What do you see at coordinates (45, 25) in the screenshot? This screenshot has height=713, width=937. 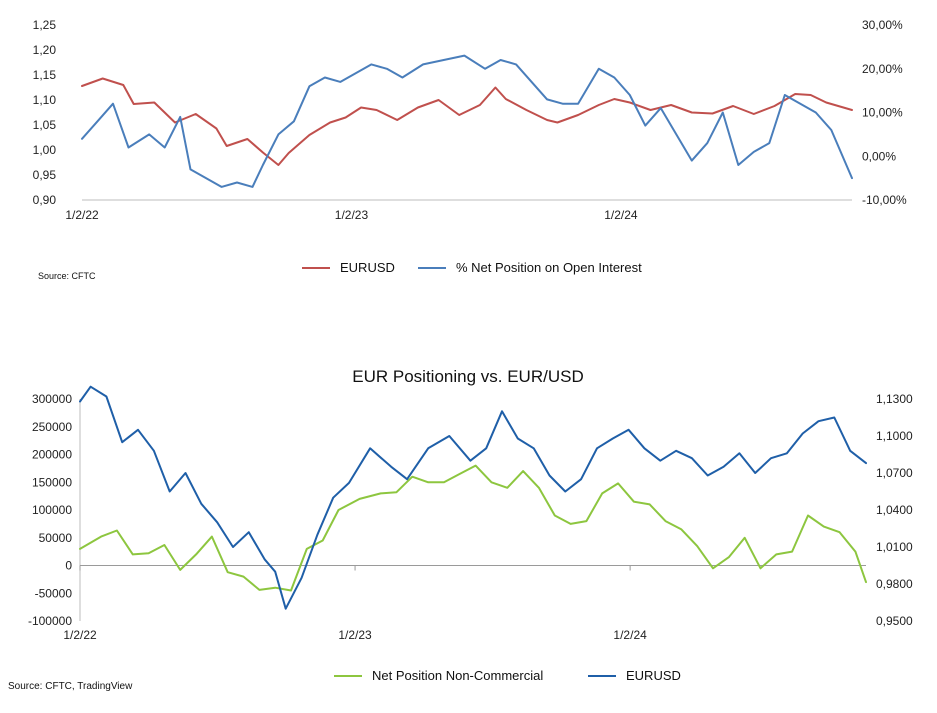 I see `left-y-tick-label: 1,25` at bounding box center [45, 25].